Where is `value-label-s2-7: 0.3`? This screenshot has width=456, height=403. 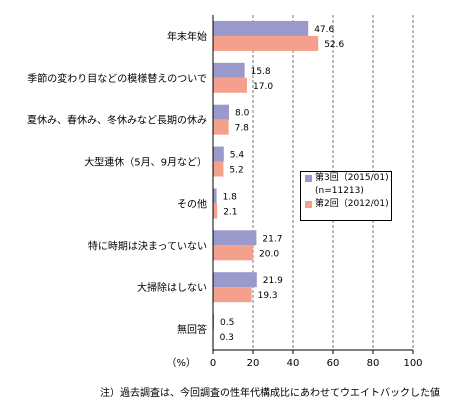
value-label-s2-7: 0.3 is located at coordinates (227, 338).